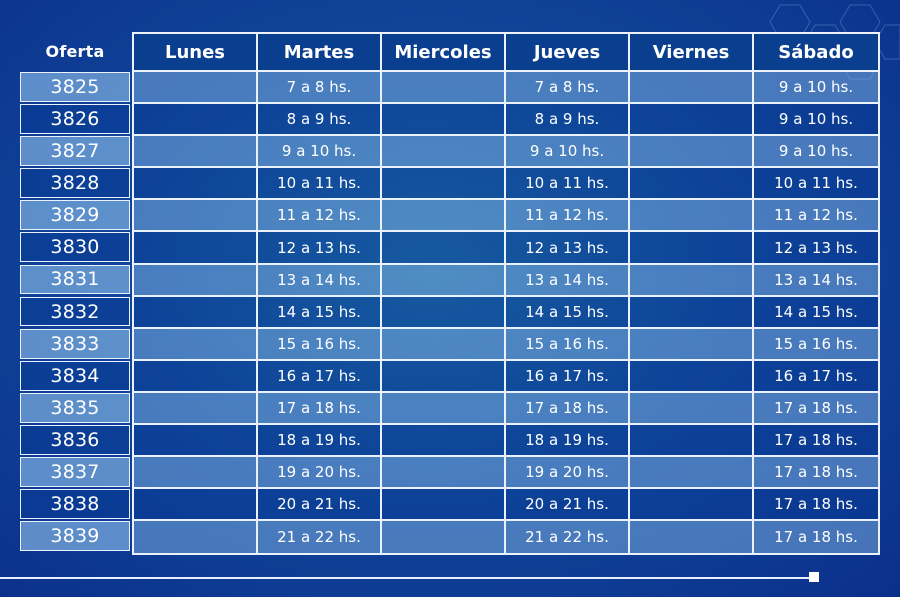 The height and width of the screenshot is (597, 900). What do you see at coordinates (320, 216) in the screenshot?
I see `schedule-cell-martes: 11 a 12 hs.` at bounding box center [320, 216].